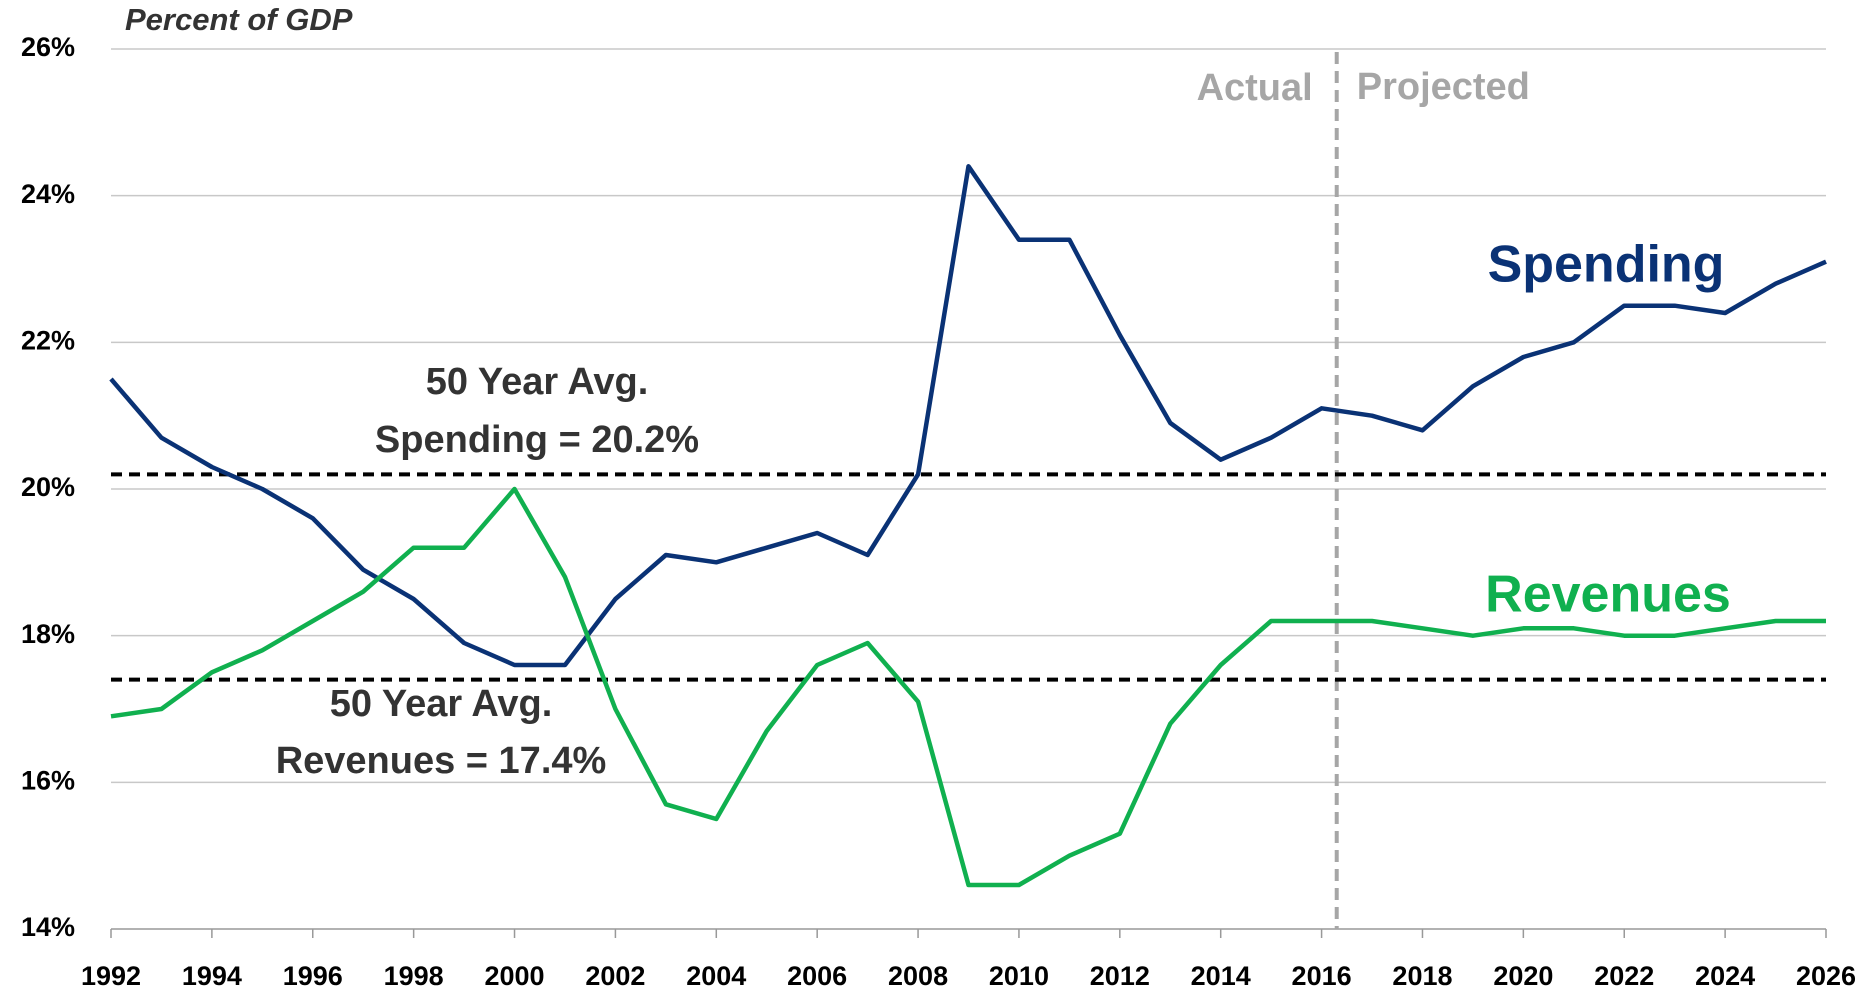 The image size is (1870, 993). What do you see at coordinates (1523, 976) in the screenshot?
I see `x-tick-label: 2020` at bounding box center [1523, 976].